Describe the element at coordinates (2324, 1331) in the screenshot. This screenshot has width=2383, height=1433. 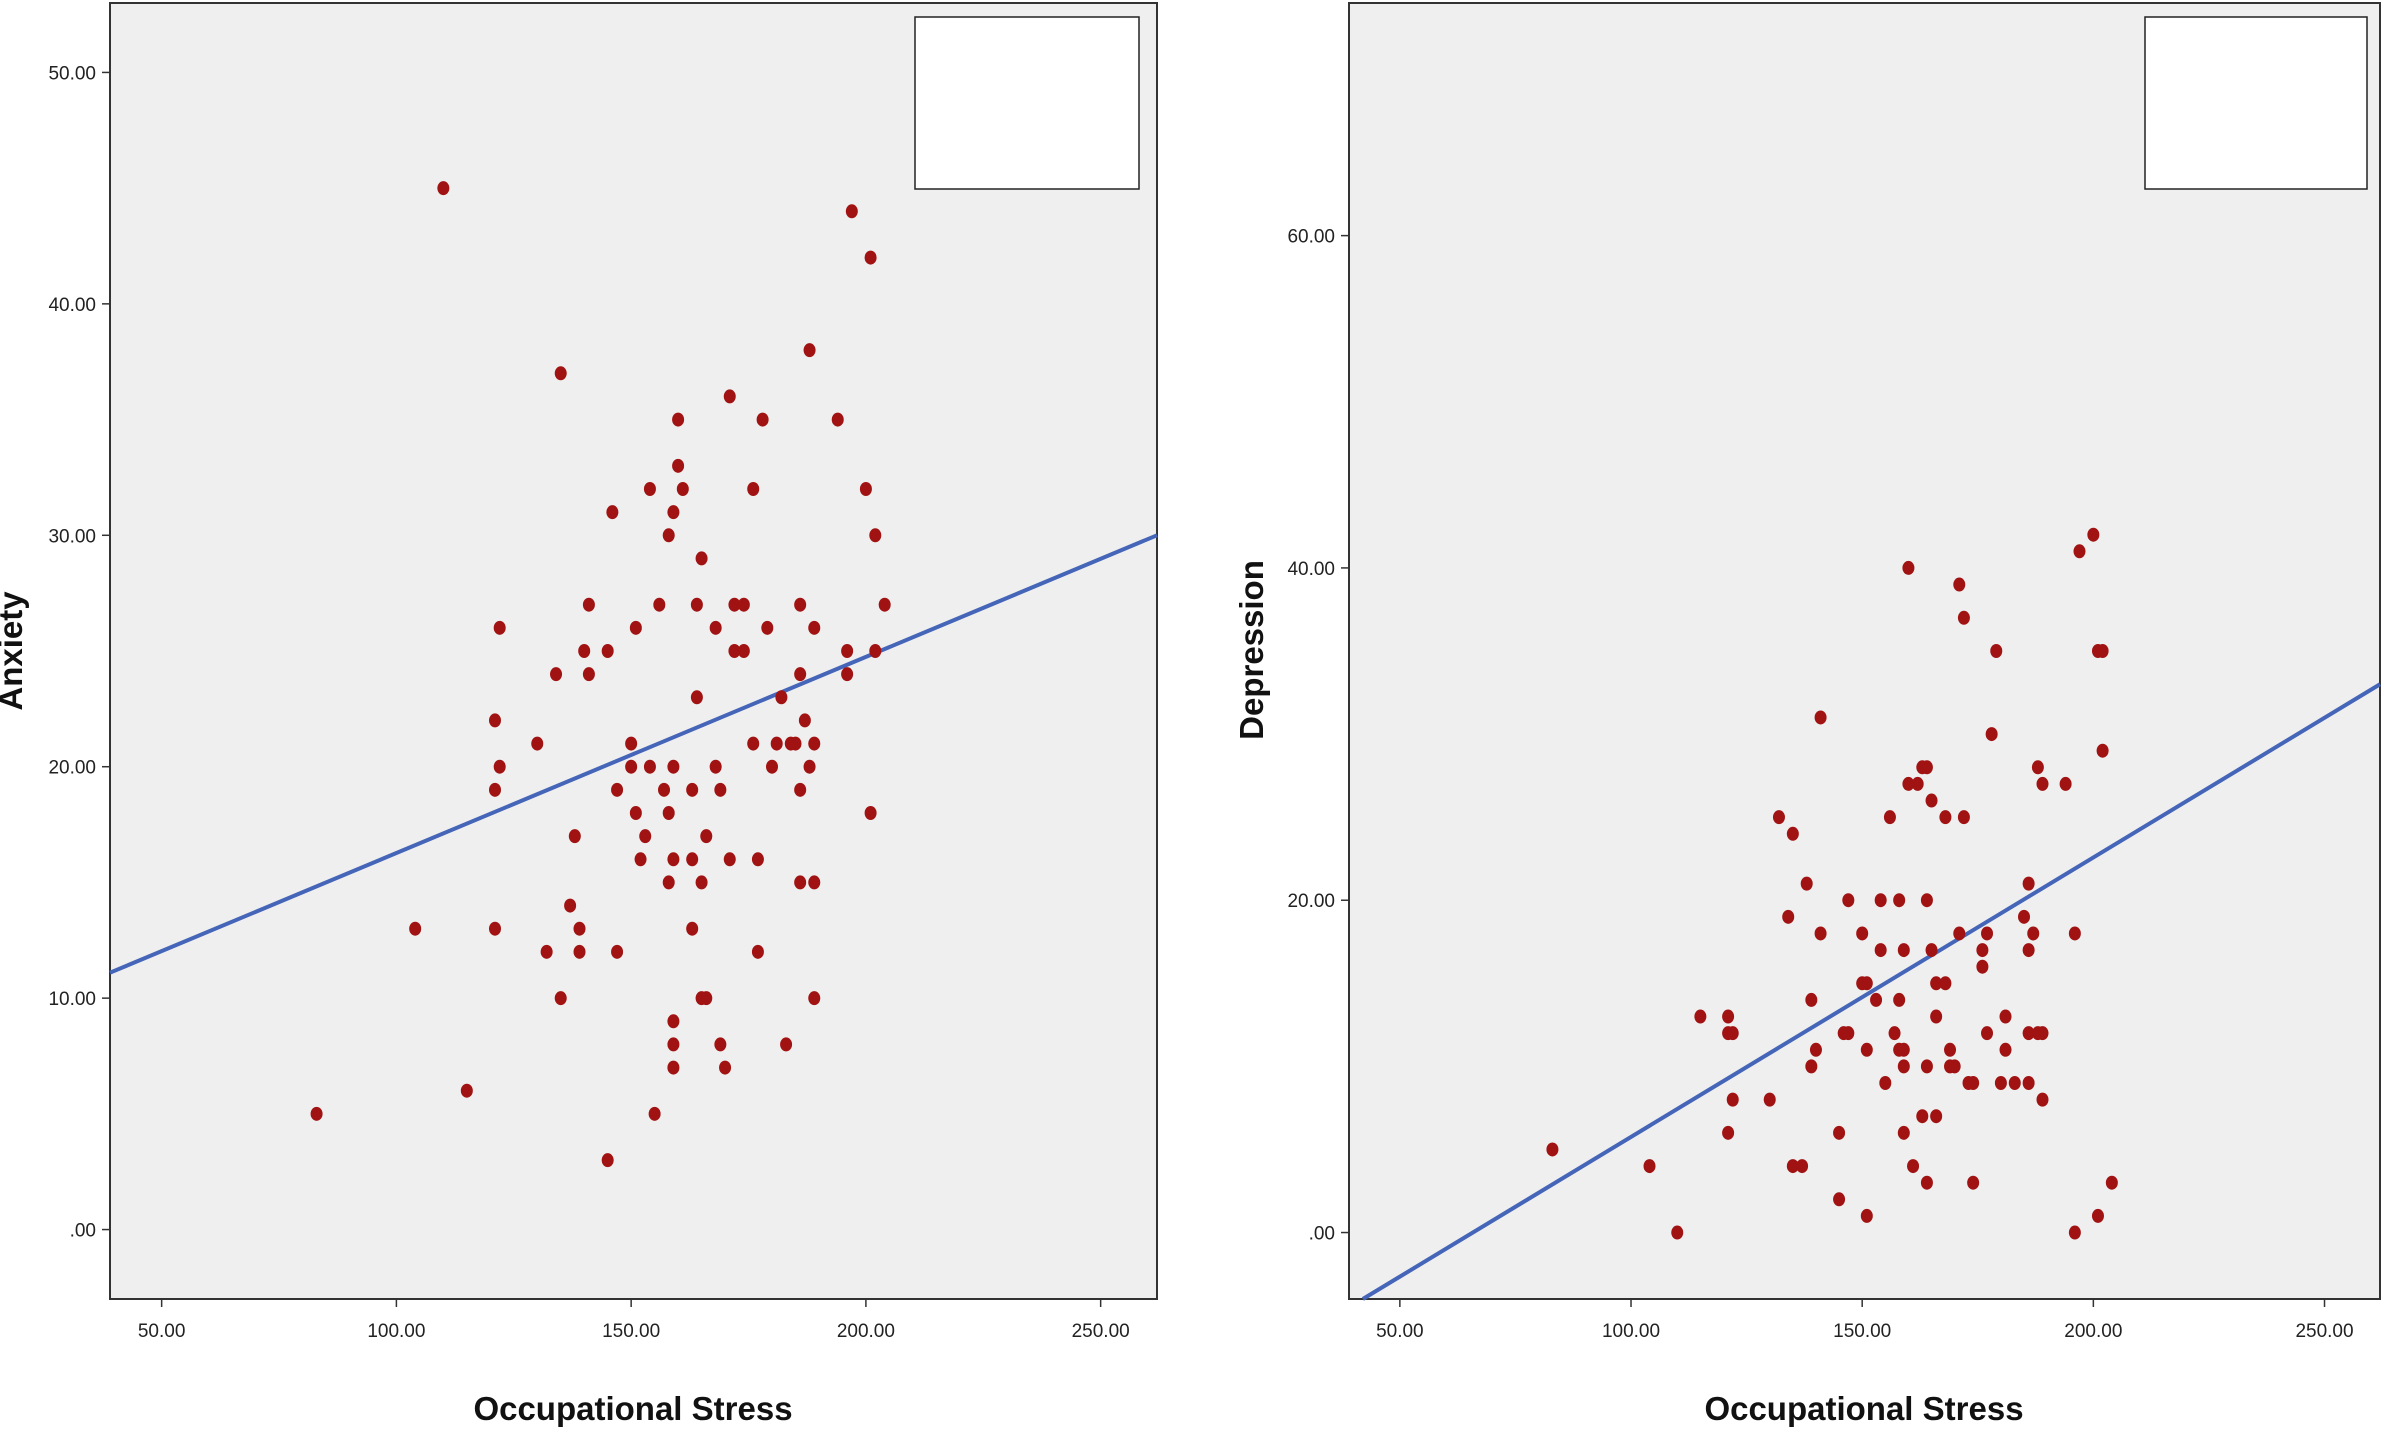
I see `x-tick-label: 250.00` at that location.